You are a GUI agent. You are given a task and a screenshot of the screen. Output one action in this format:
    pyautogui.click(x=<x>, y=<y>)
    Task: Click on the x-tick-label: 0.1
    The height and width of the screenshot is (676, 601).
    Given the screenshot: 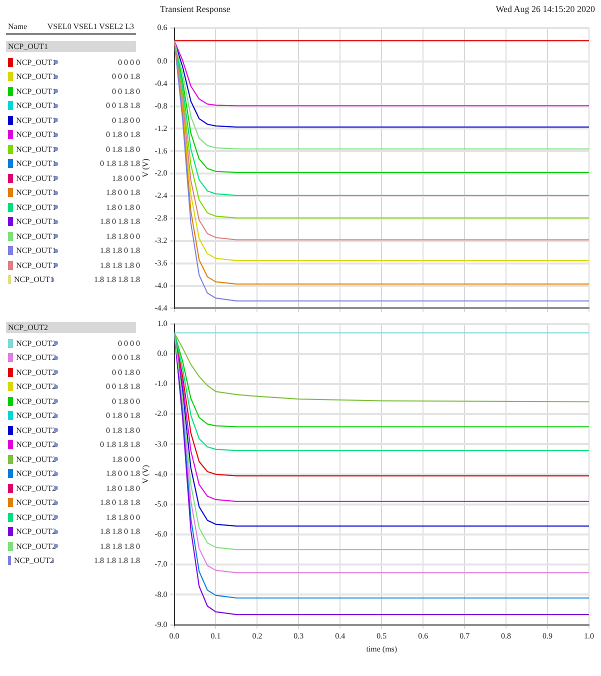 What is the action you would take?
    pyautogui.click(x=215, y=636)
    